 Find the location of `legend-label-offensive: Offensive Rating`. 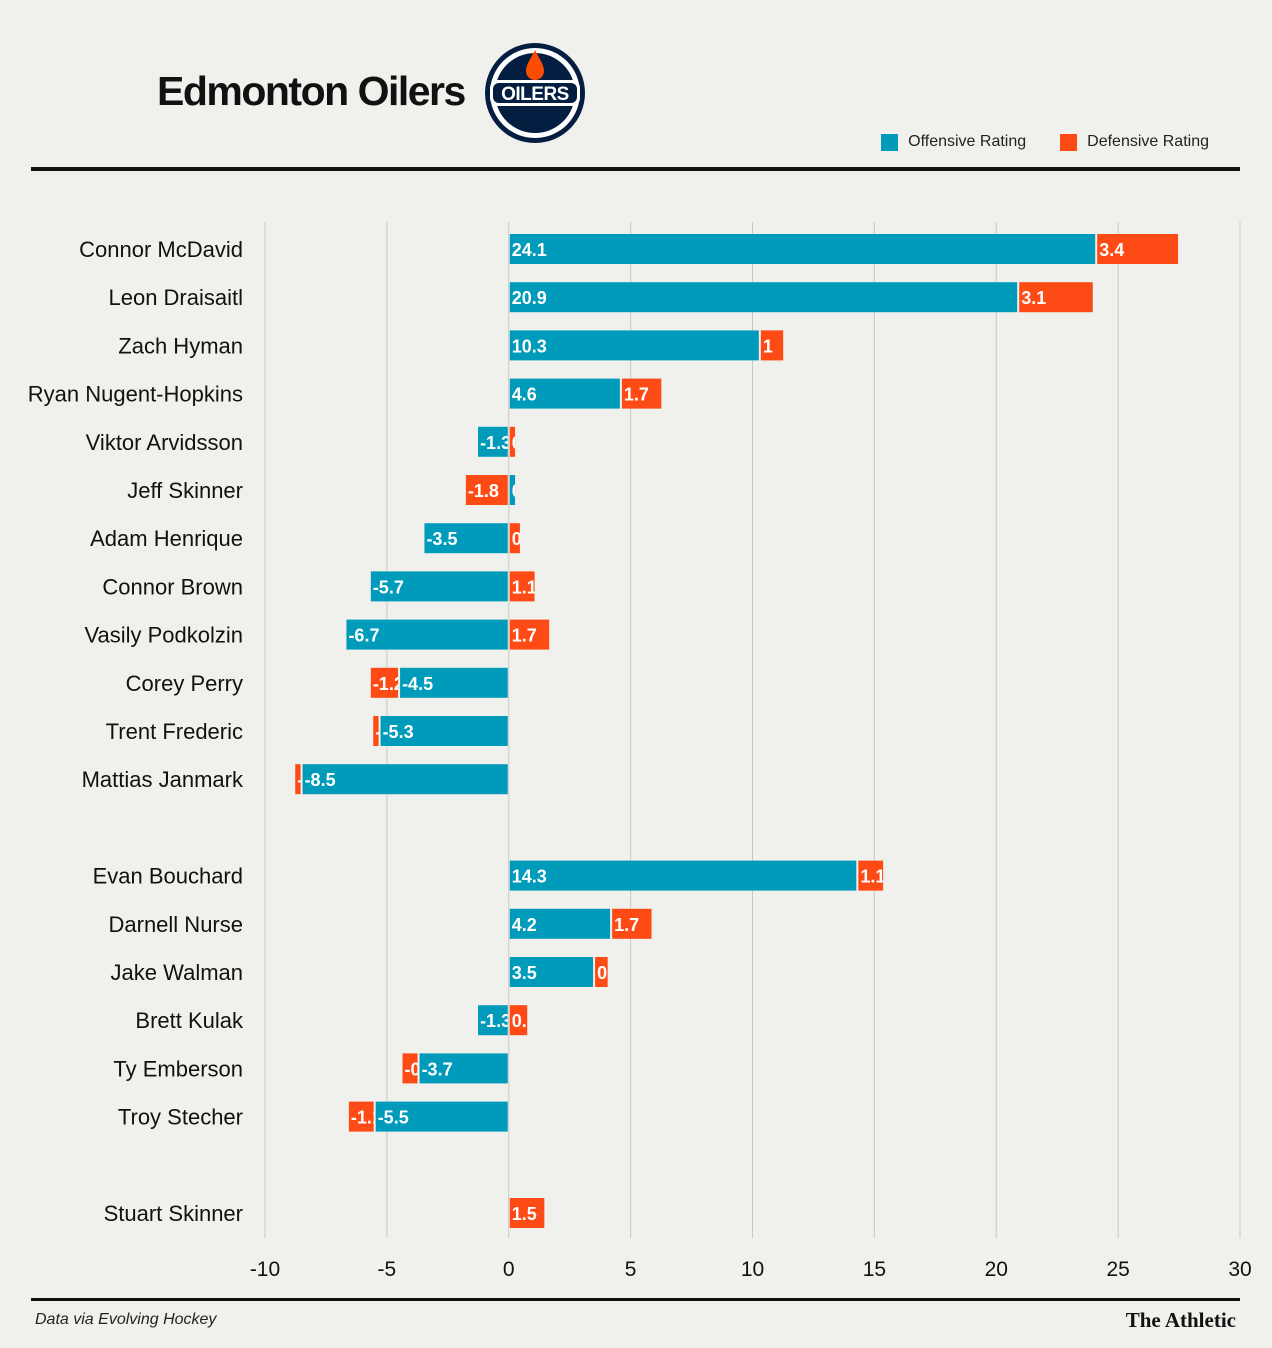

legend-label-offensive: Offensive Rating is located at coordinates (967, 141).